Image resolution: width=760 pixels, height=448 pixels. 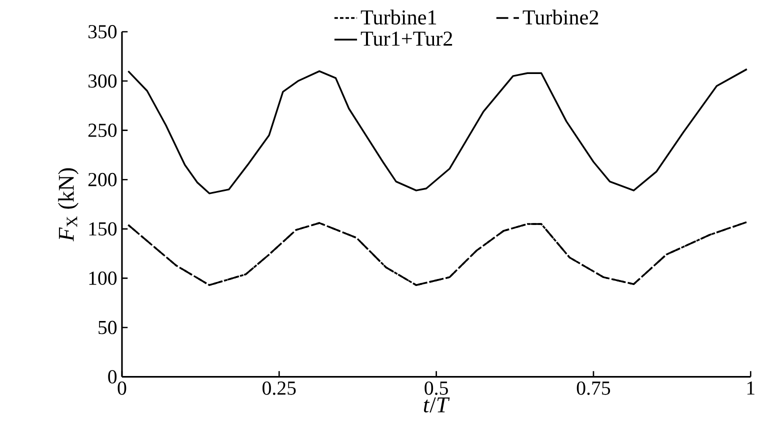 What do you see at coordinates (102, 31) in the screenshot?
I see `y-tick-label: 350` at bounding box center [102, 31].